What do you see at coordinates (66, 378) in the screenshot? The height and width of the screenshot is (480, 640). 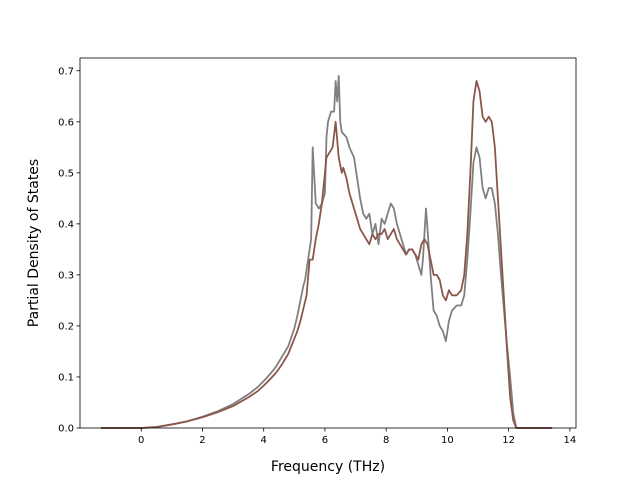 I see `y-tick-label: 0.1` at bounding box center [66, 378].